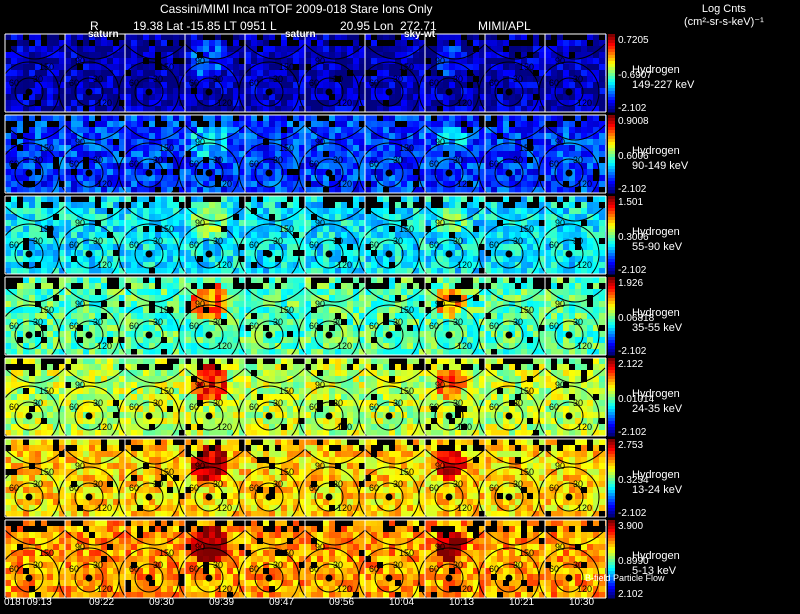  What do you see at coordinates (28, 602) in the screenshot?
I see `time-tick-label: 018T09:13` at bounding box center [28, 602].